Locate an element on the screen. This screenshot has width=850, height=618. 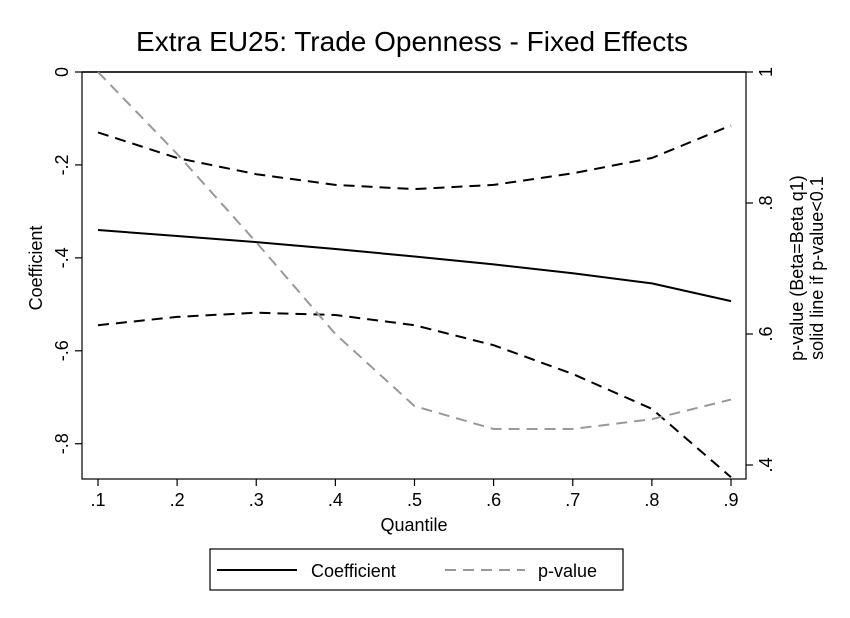
legend: Coefficient p-value is located at coordinates (416, 569).